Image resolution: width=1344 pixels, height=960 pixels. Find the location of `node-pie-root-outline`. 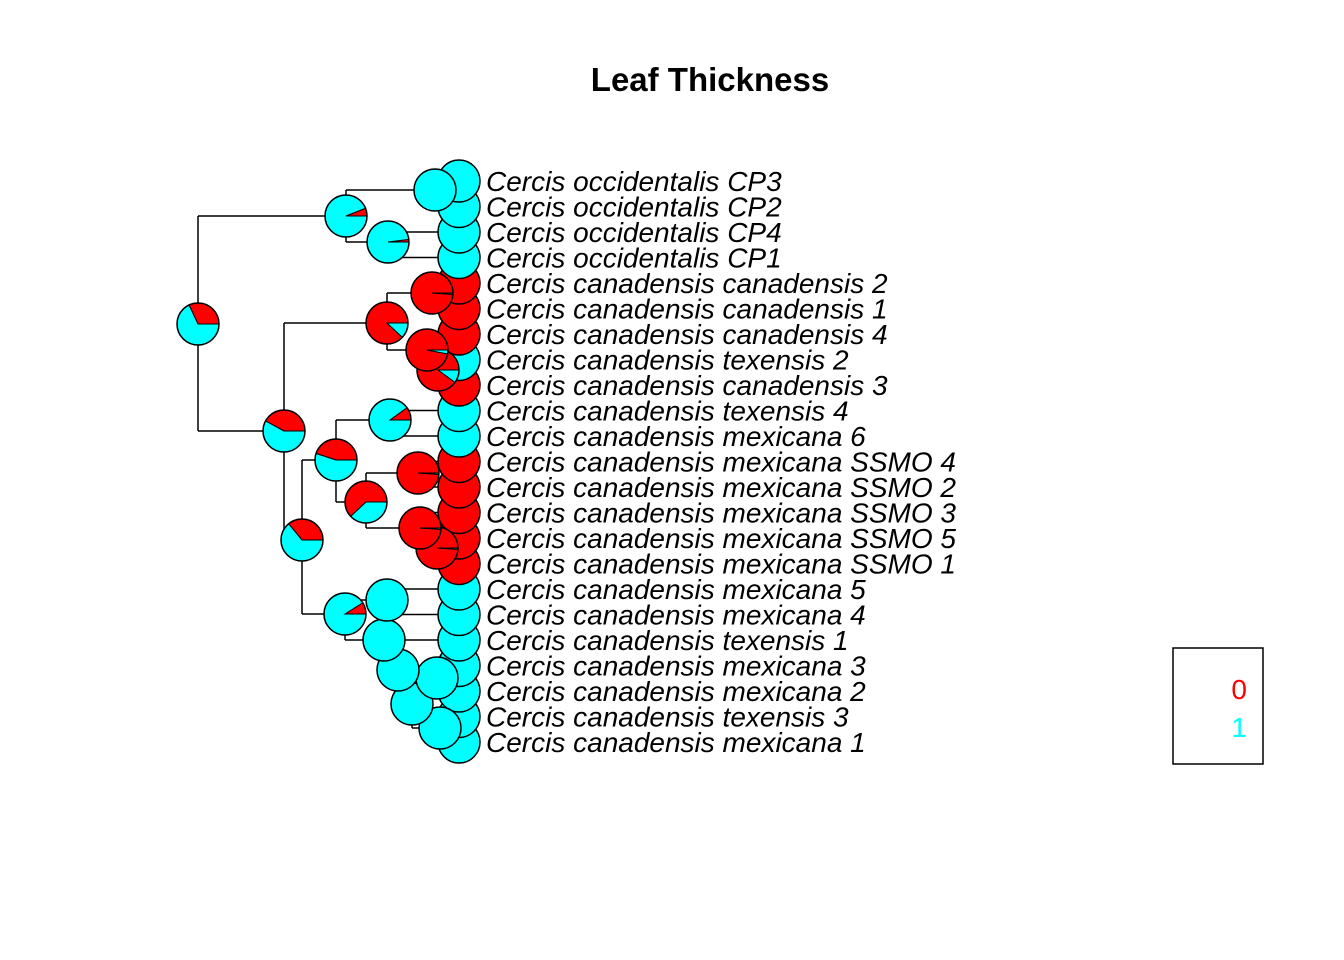

node-pie-root-outline is located at coordinates (198, 324).